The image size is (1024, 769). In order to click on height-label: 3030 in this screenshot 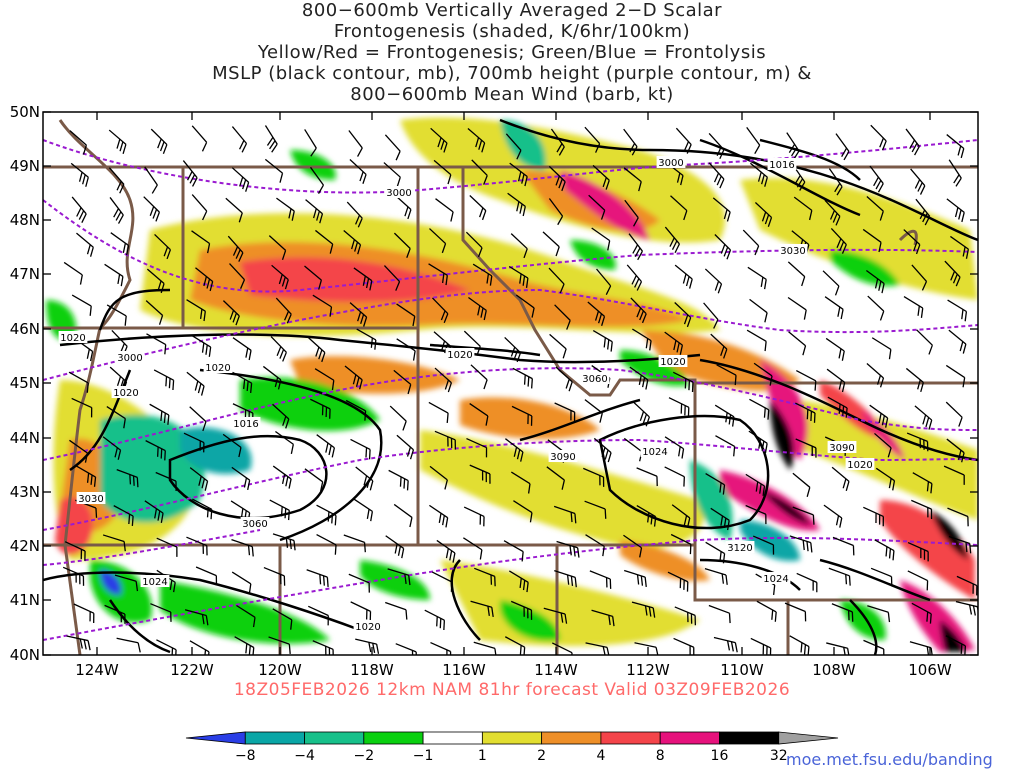, I will do `click(792, 251)`.